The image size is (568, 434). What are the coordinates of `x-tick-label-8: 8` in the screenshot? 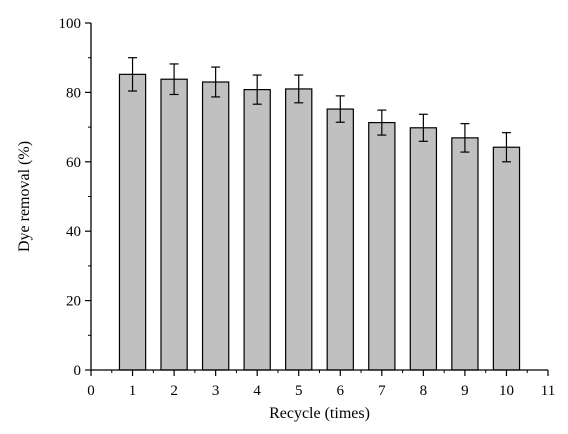 It's located at (424, 391).